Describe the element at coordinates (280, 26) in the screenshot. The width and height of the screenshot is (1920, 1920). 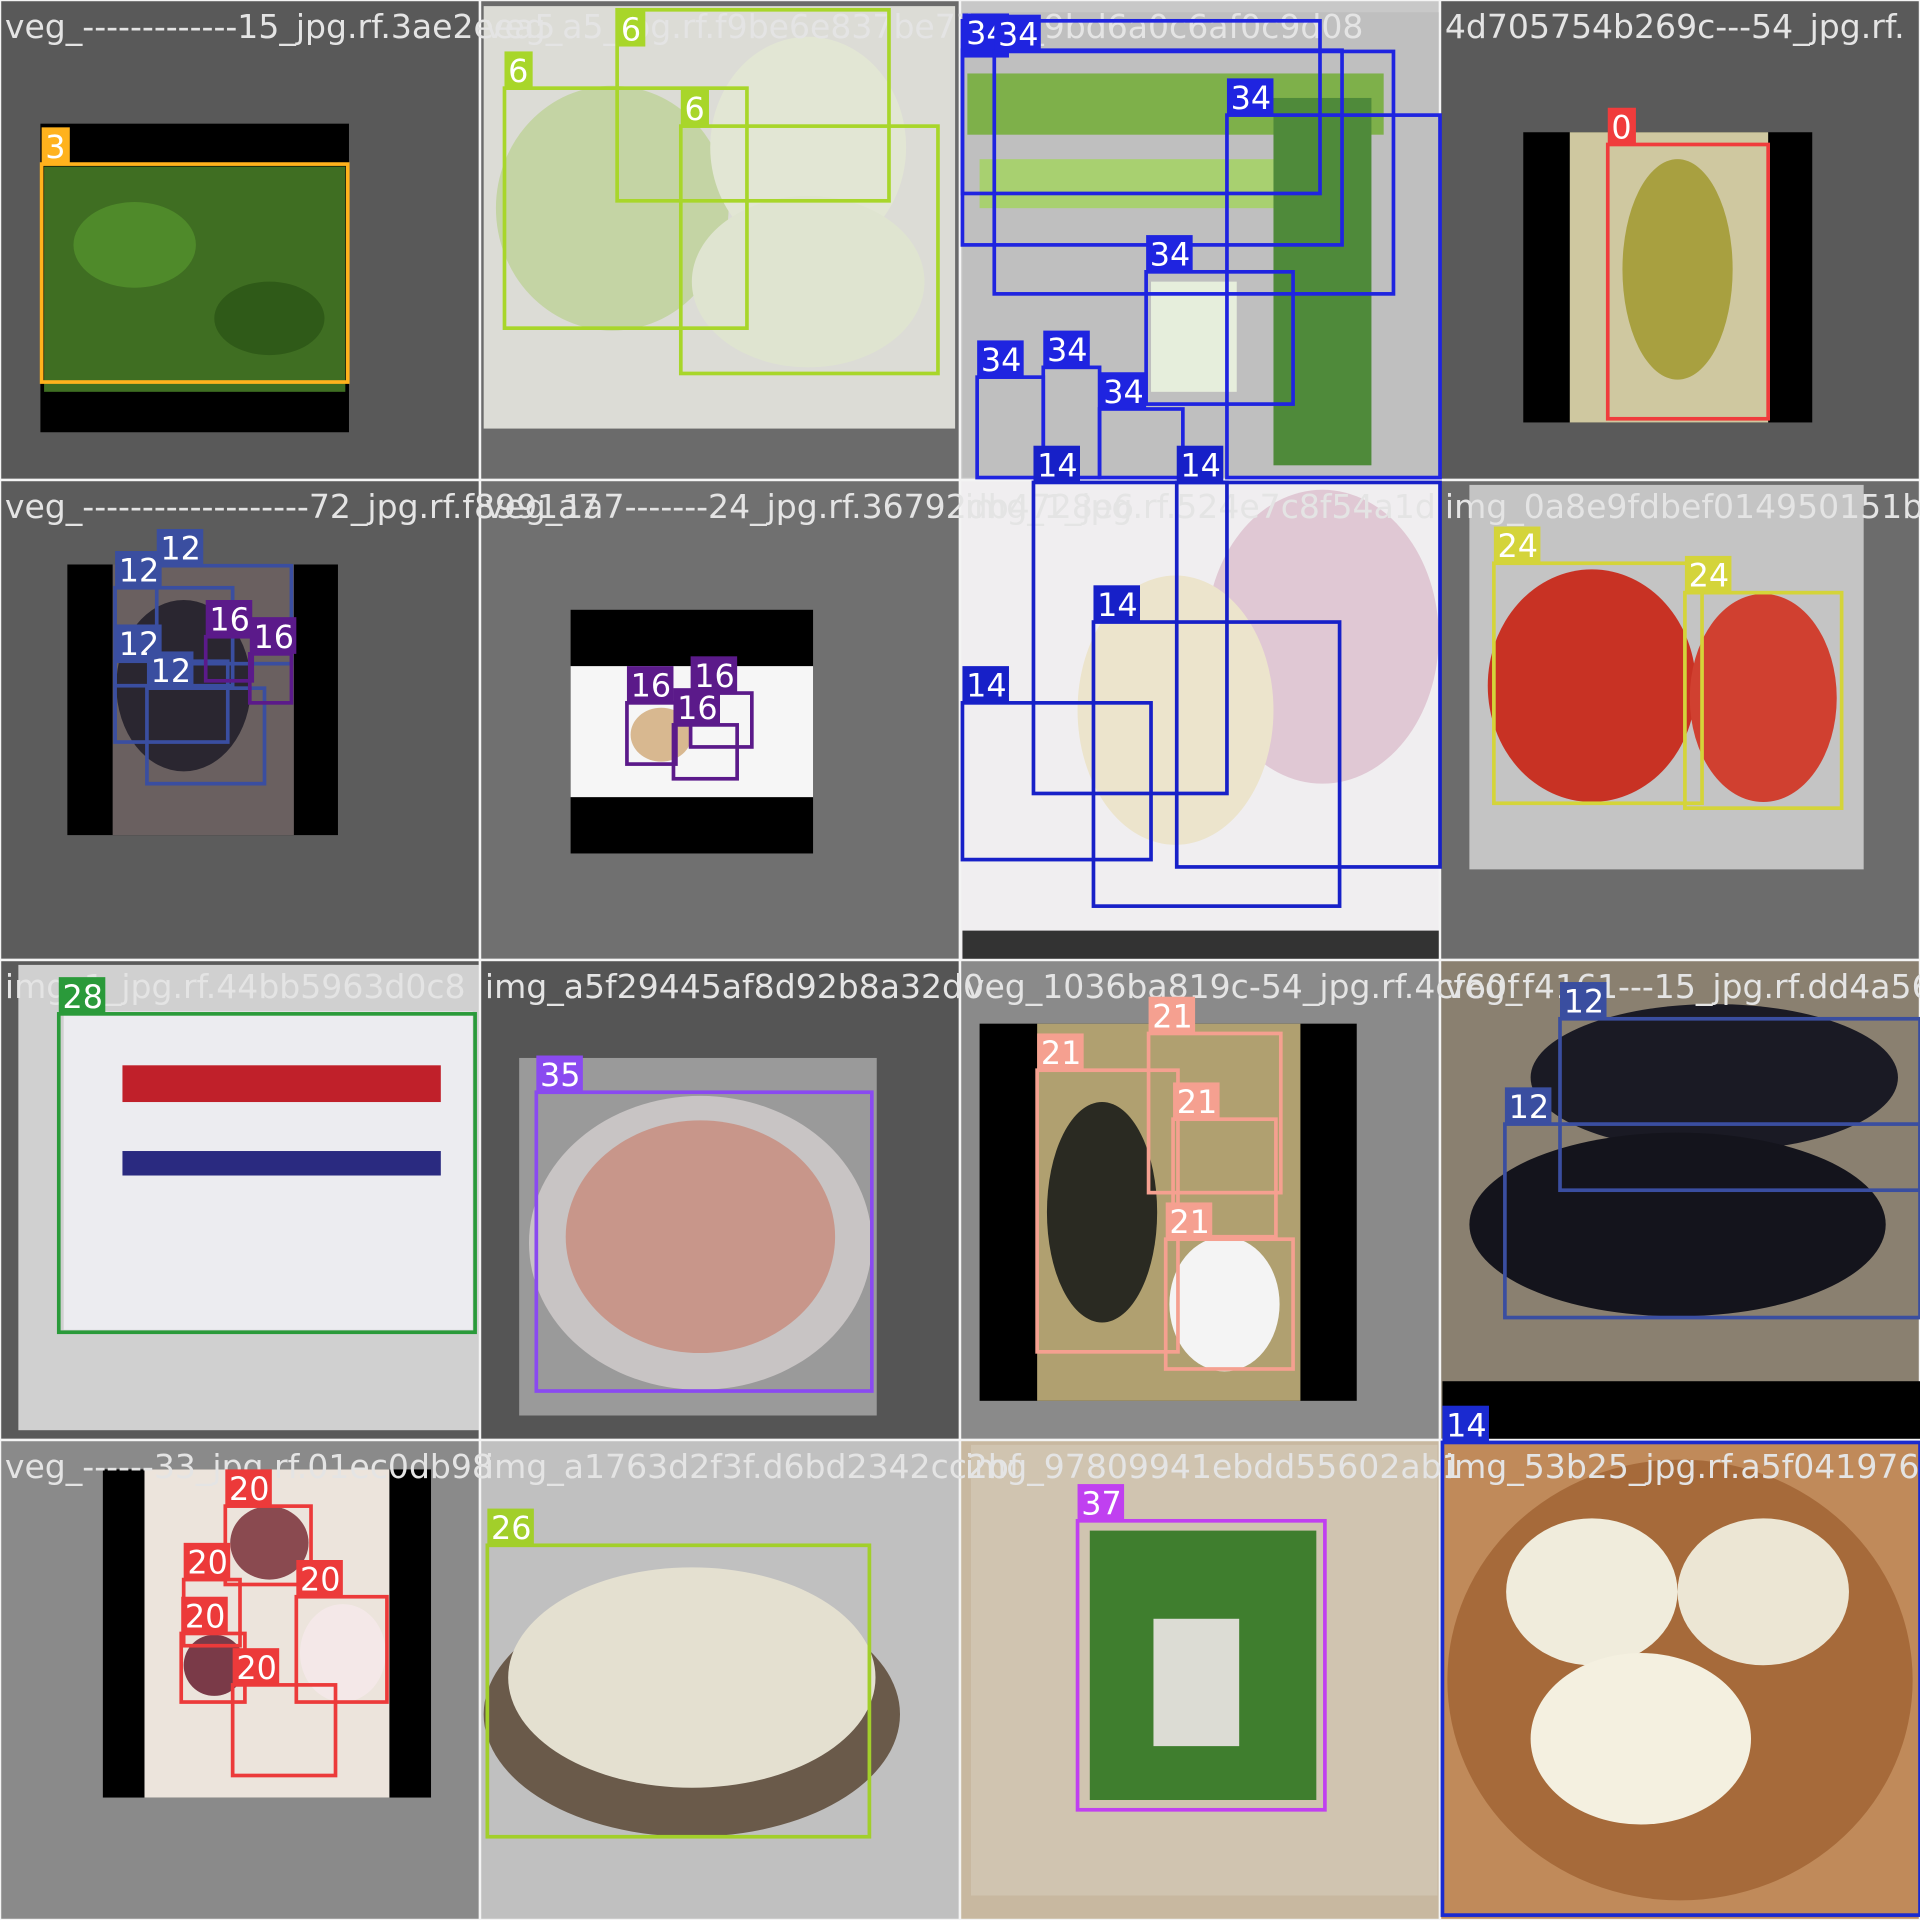
I see `image-filename: veg_-------------15_jpg.rf.3ae2eea5` at that location.